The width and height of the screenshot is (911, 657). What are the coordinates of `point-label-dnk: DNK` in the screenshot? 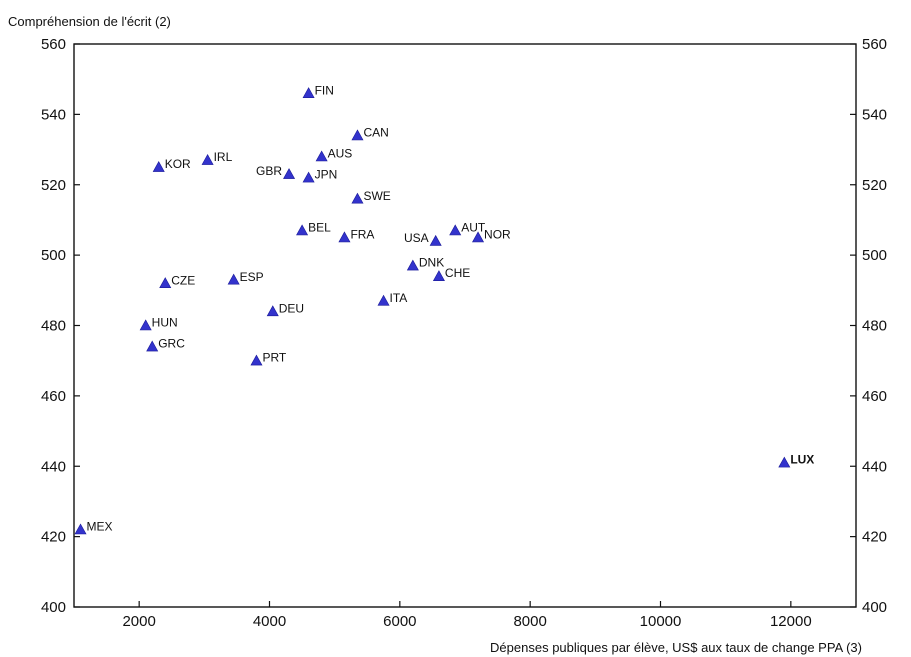 It's located at (431, 263).